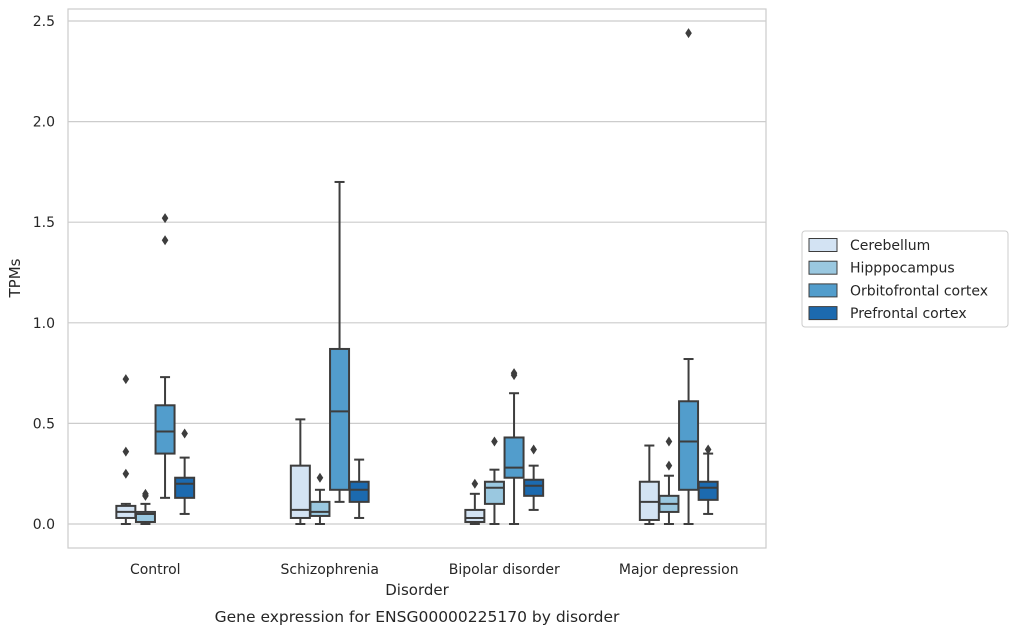  I want to click on y-tick-label: 2.5, so click(44, 22).